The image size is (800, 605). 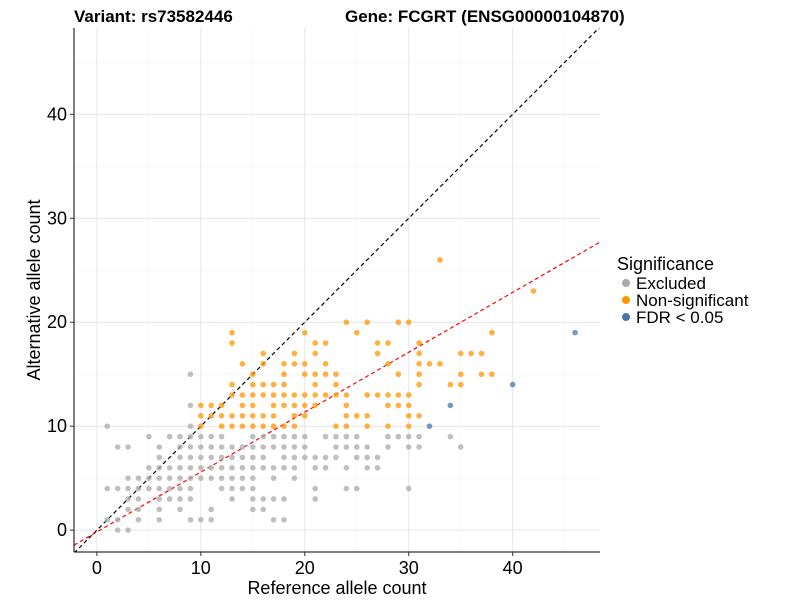 I want to click on x-tick-label: 10, so click(x=201, y=568).